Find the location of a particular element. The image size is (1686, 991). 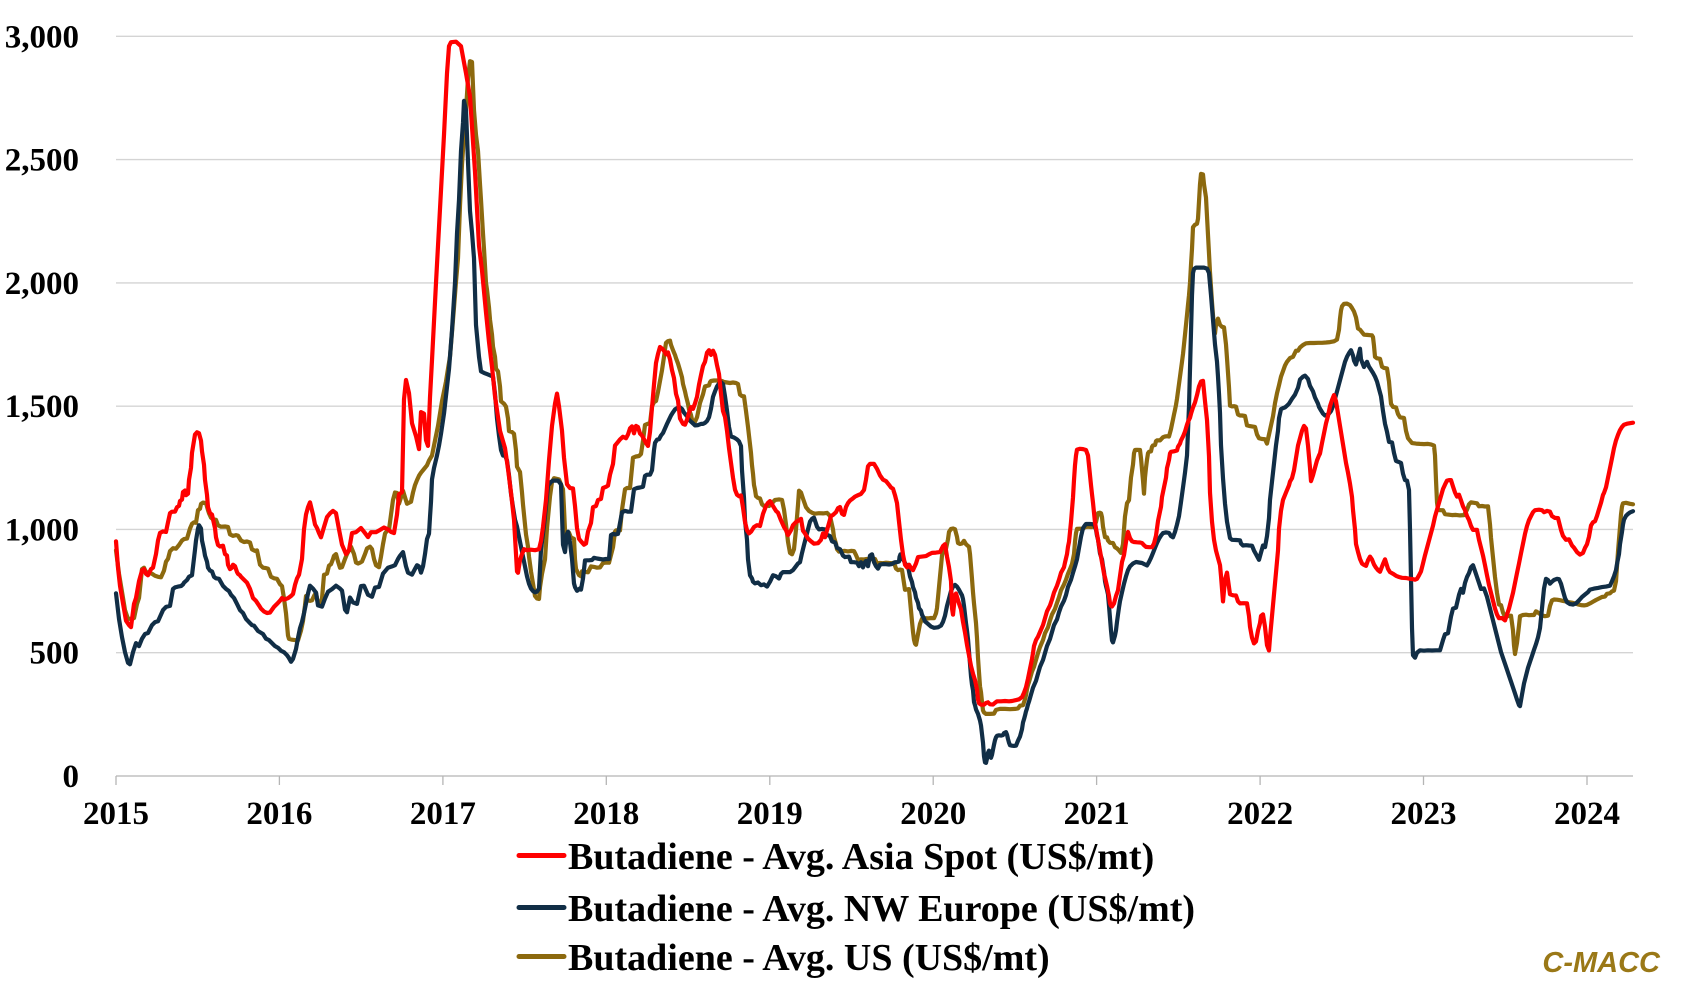

svg-text: 2022 is located at coordinates (1260, 814).